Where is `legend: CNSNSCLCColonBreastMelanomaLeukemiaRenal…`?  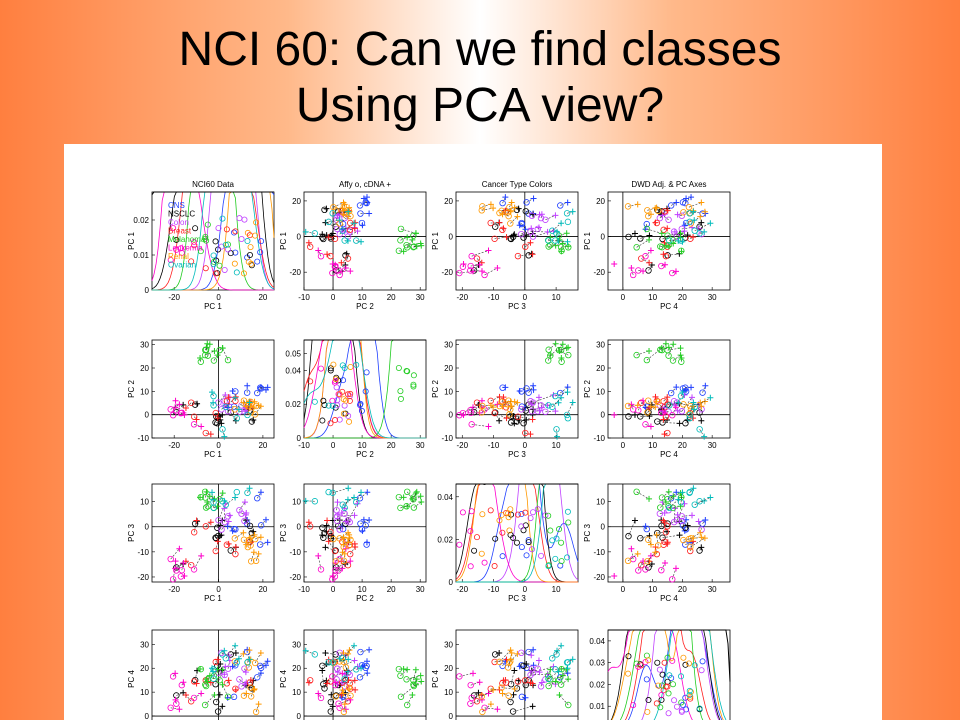 legend: CNSNSCLCColonBreastMelanomaLeukemiaRenal… is located at coordinates (187, 235).